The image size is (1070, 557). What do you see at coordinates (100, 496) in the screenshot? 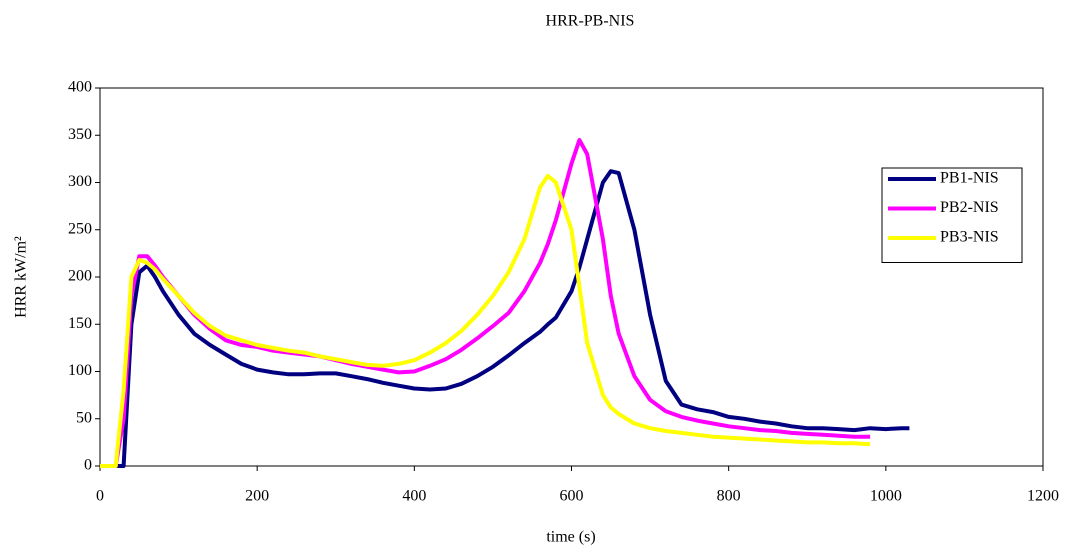
I see `x-tick-label: 0` at bounding box center [100, 496].